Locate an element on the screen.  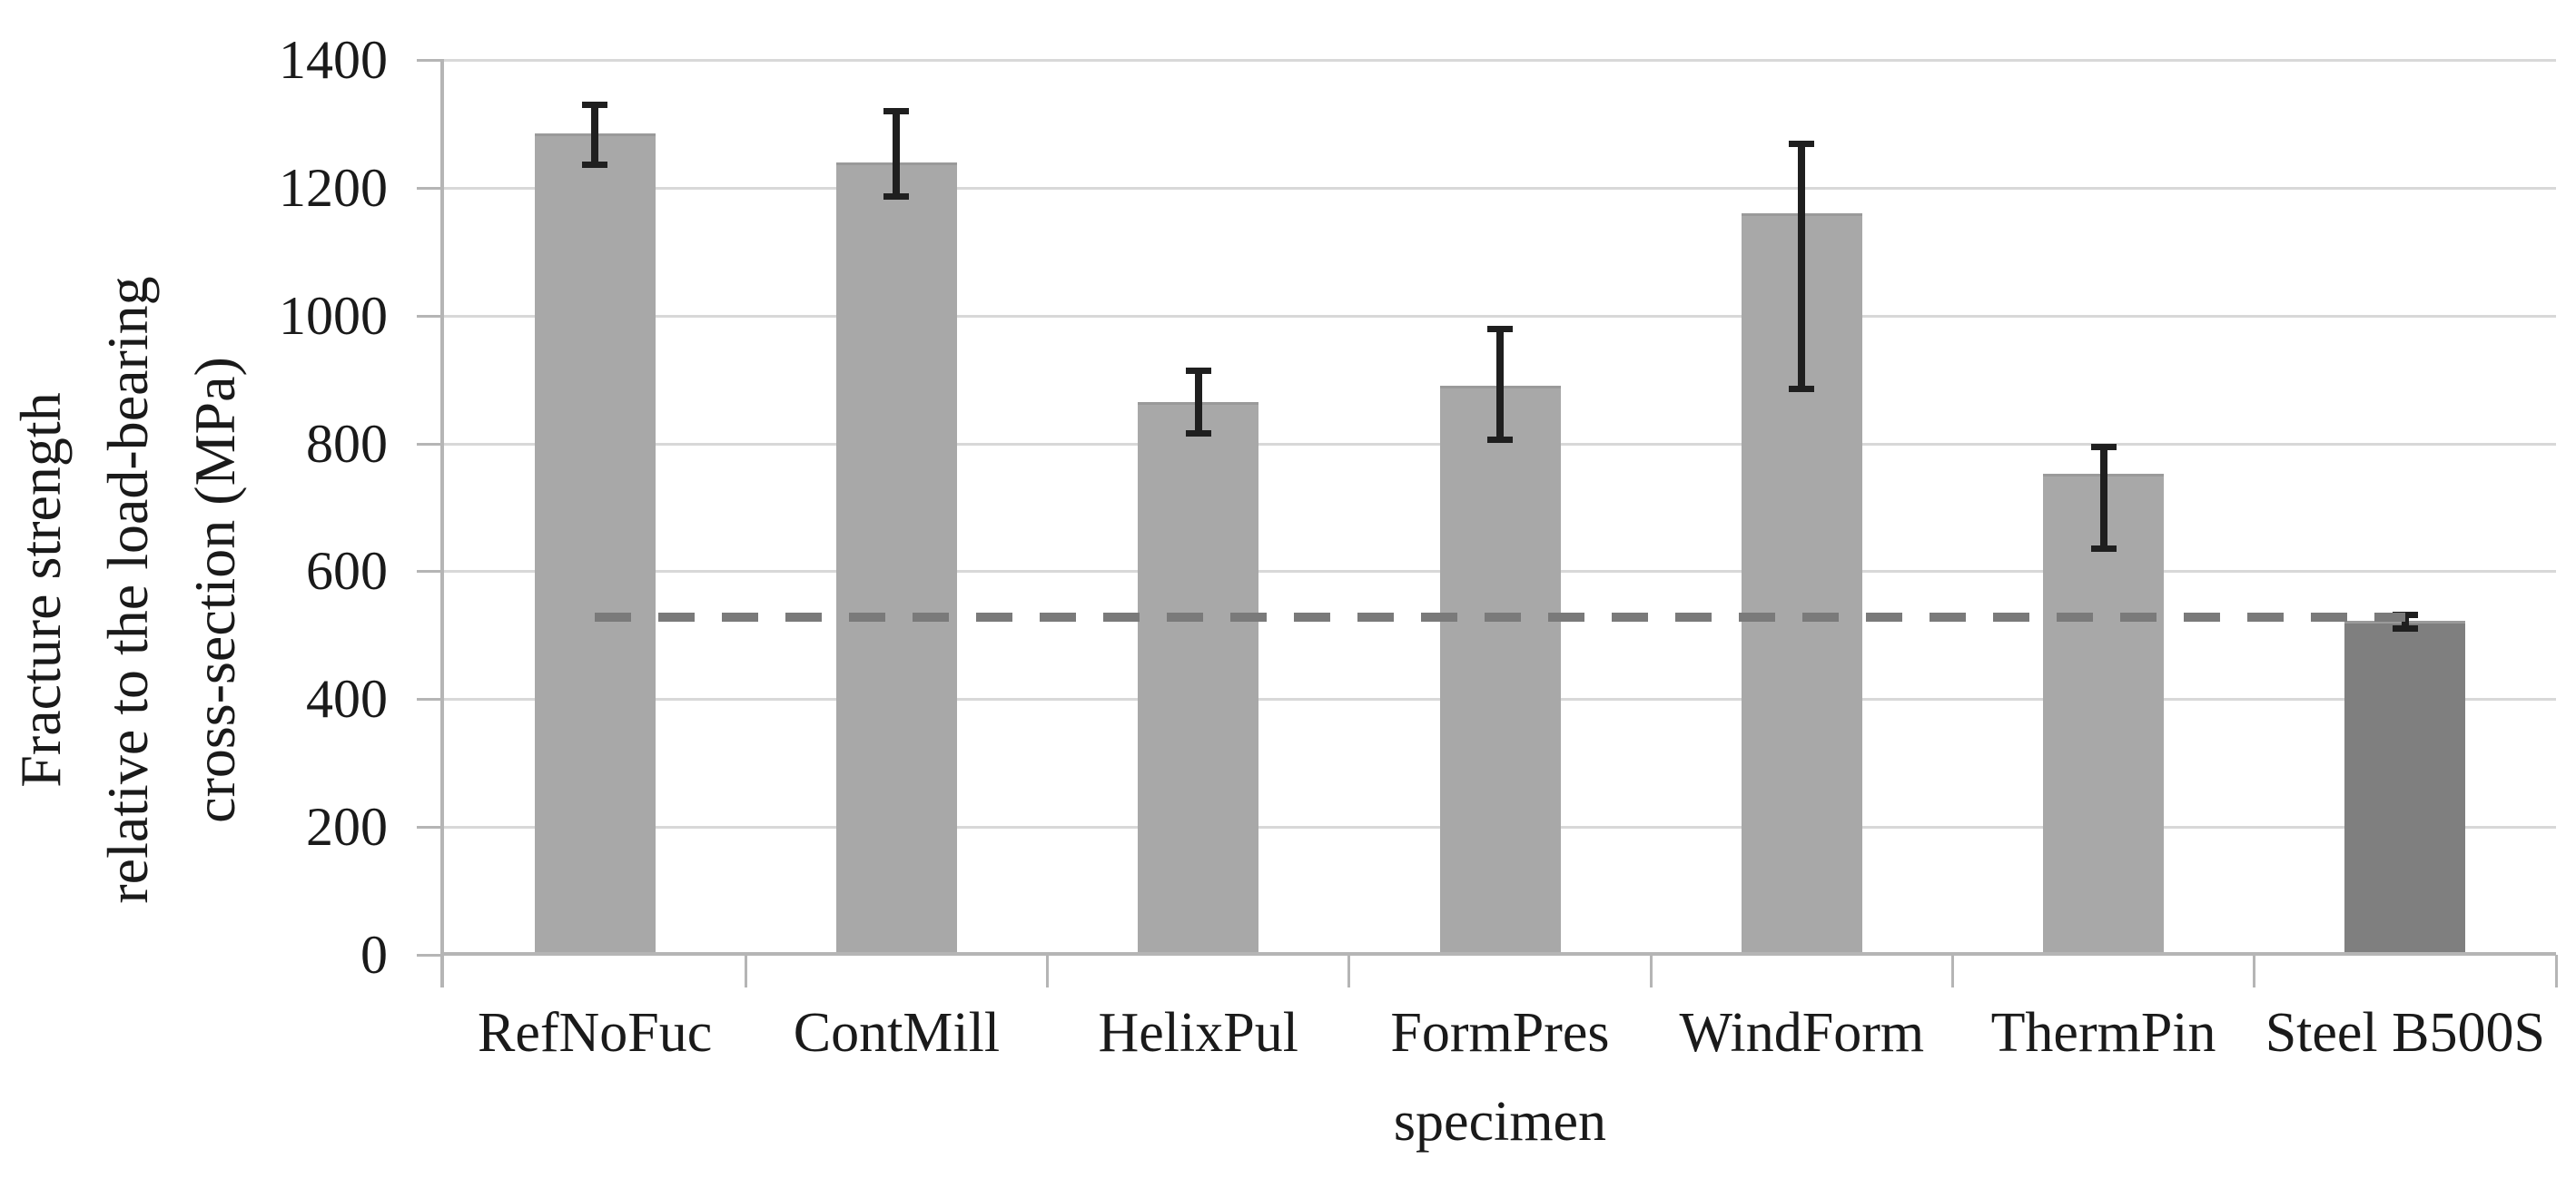
y-tick-label-1400: 1400 is located at coordinates (333, 60).